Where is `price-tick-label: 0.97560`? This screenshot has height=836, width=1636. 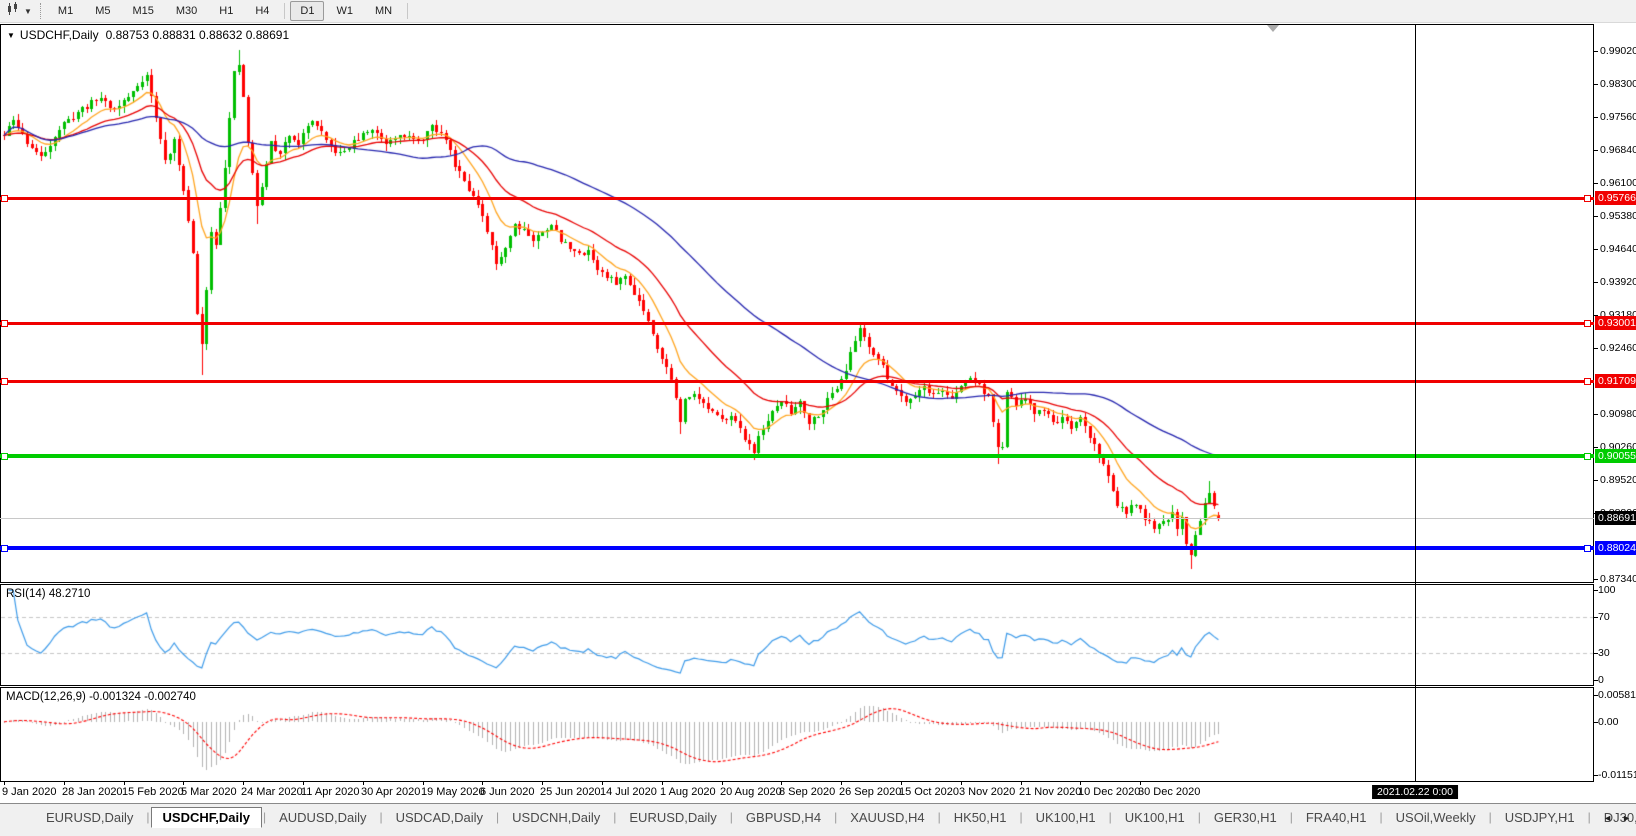
price-tick-label: 0.97560 is located at coordinates (1618, 117).